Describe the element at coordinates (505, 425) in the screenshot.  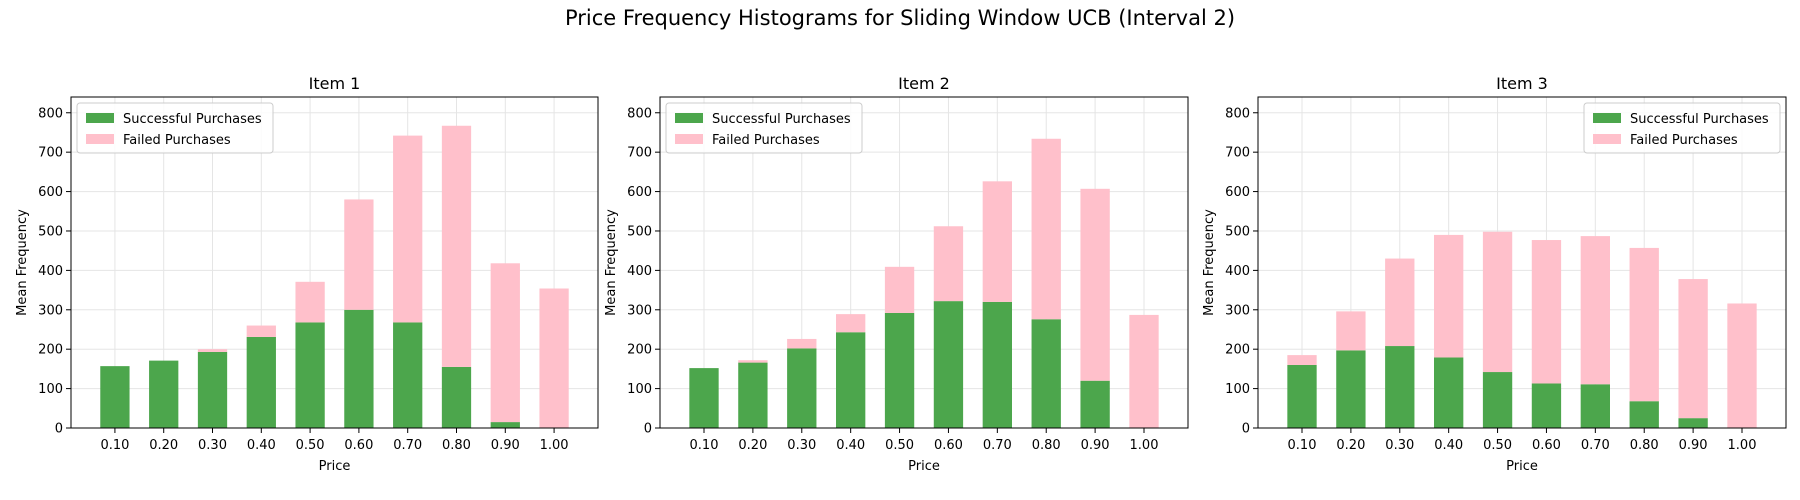
I see `bar-successful-0.90` at that location.